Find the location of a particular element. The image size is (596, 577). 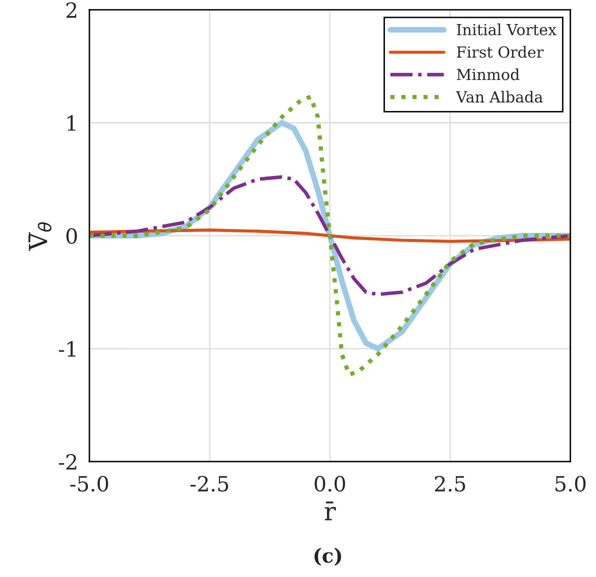

legend-label: Van Albada is located at coordinates (499, 96).